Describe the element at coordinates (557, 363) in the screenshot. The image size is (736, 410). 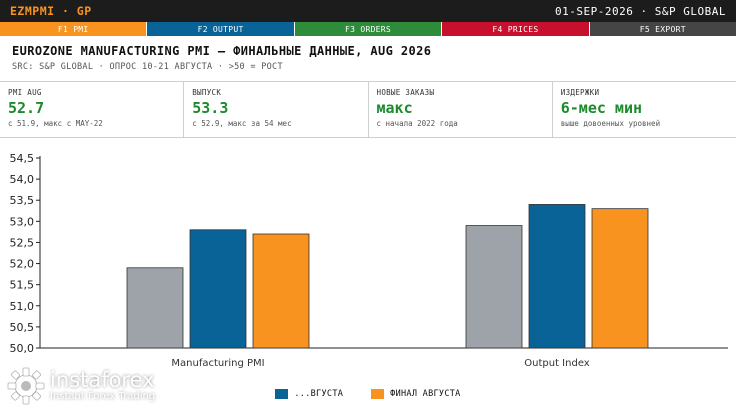
I see `x-category-label: Output Index` at that location.